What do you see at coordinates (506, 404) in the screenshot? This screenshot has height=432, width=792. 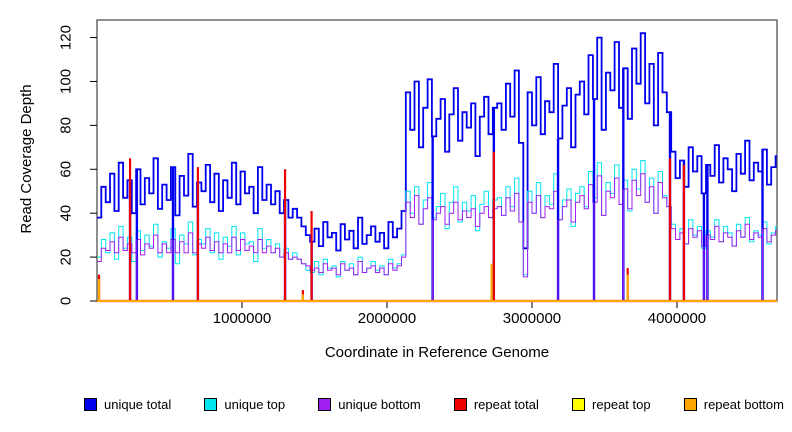 I see `legend-label-repeat-total: repeat total` at bounding box center [506, 404].